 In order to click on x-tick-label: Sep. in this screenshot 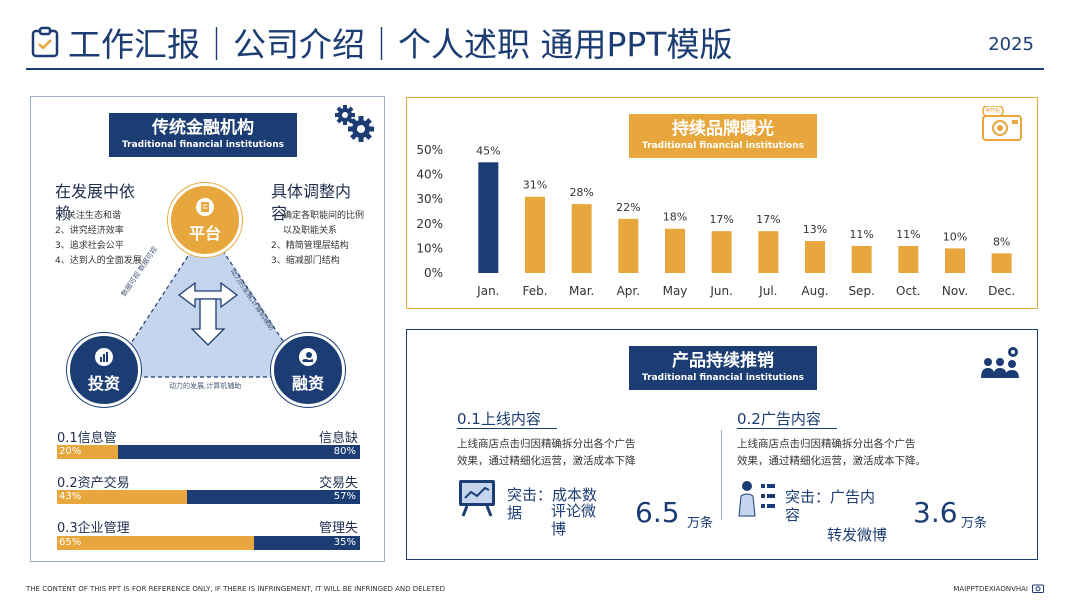, I will do `click(861, 291)`.